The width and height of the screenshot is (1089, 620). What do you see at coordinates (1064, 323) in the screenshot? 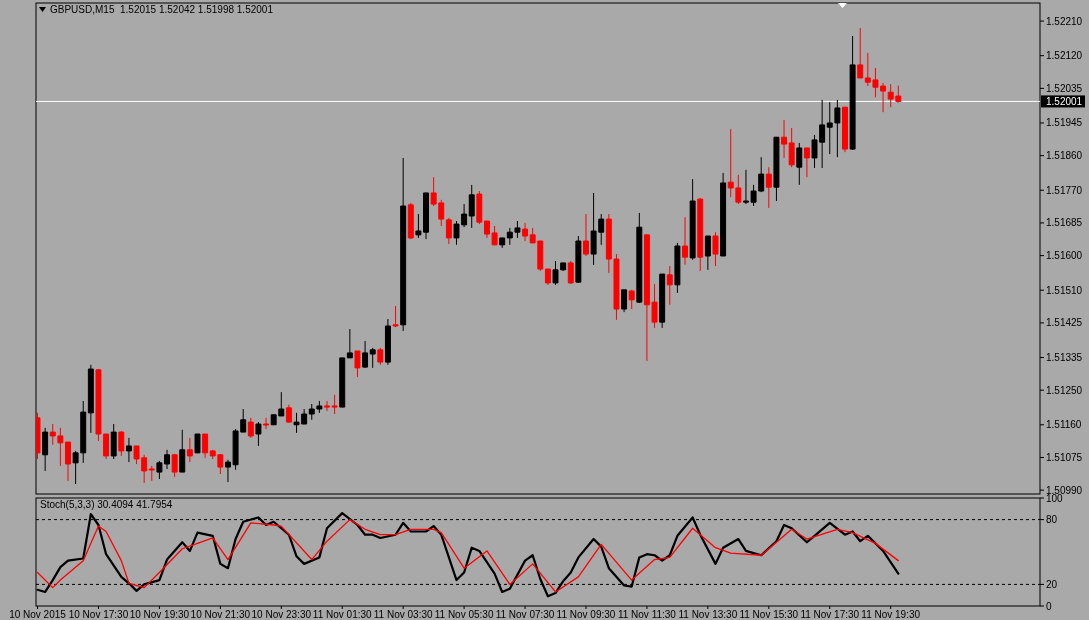
I see `y-tick-label: 1.51425` at bounding box center [1064, 323].